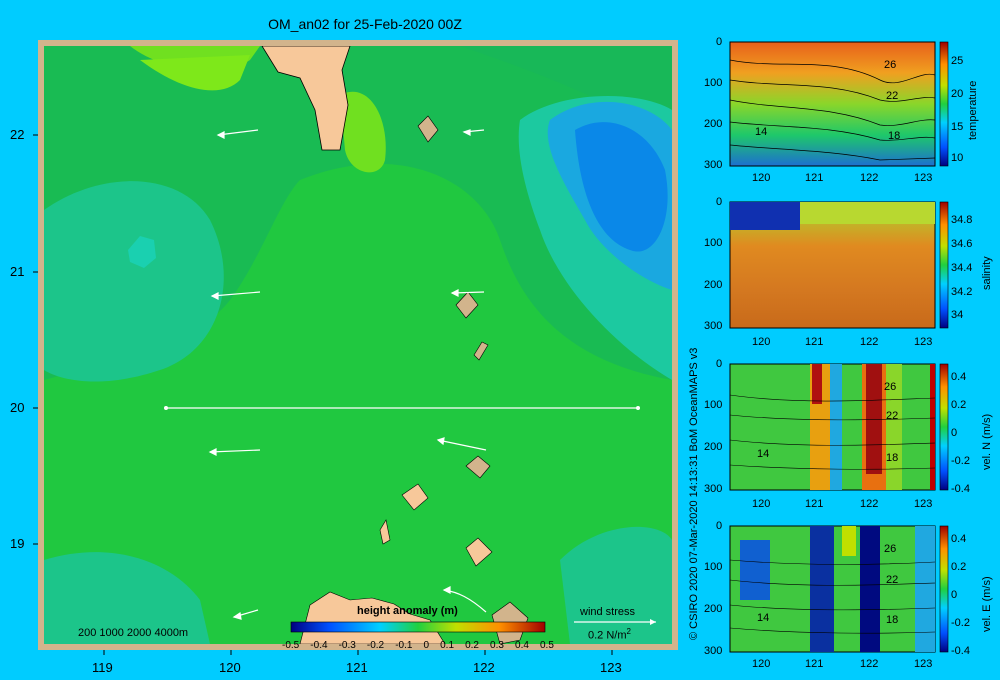 Image resolution: width=1000 pixels, height=680 pixels. Describe the element at coordinates (962, 220) in the screenshot. I see `cb-tick: 34.8` at that location.